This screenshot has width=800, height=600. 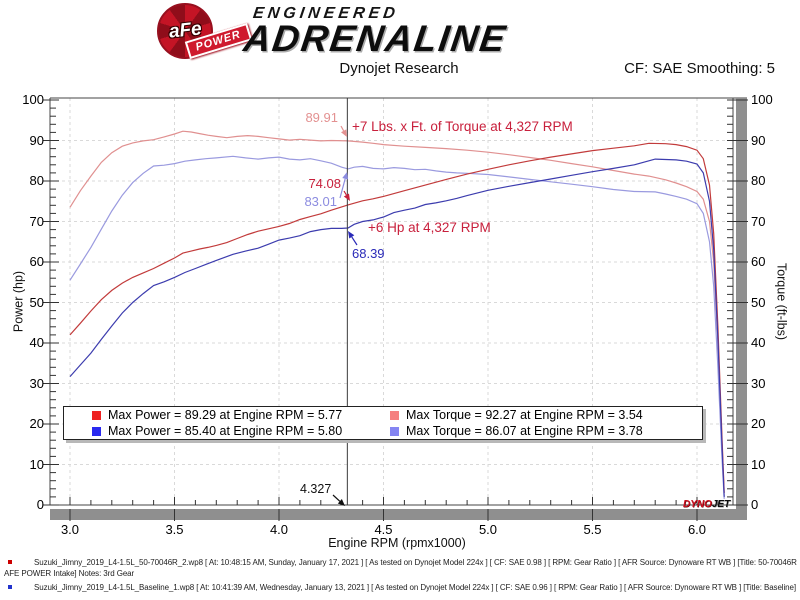 I want to click on y-tick-label-right: 60, so click(x=758, y=261).